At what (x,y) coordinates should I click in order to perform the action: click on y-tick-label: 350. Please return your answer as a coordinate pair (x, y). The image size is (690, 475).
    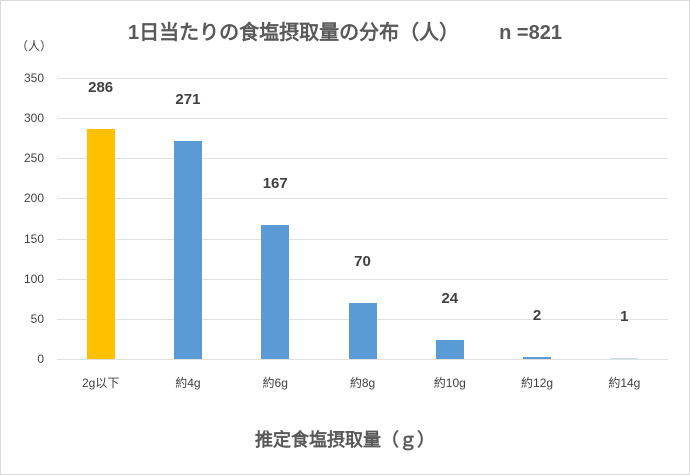
    Looking at the image, I should click on (33, 78).